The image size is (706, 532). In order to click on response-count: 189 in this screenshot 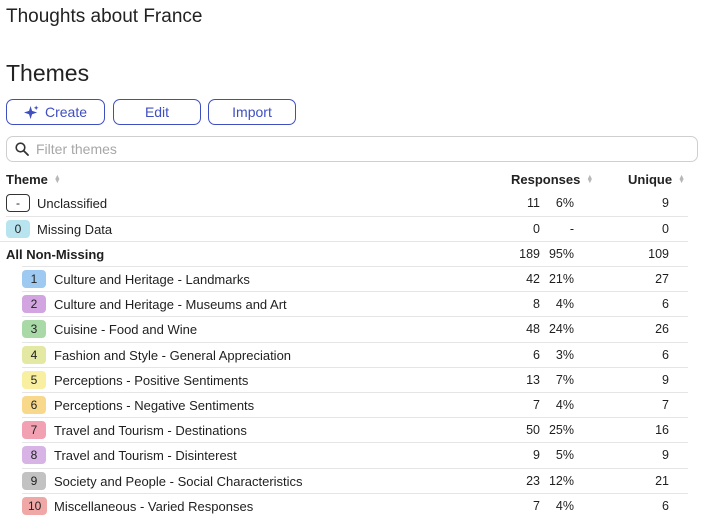, I will do `click(529, 254)`.